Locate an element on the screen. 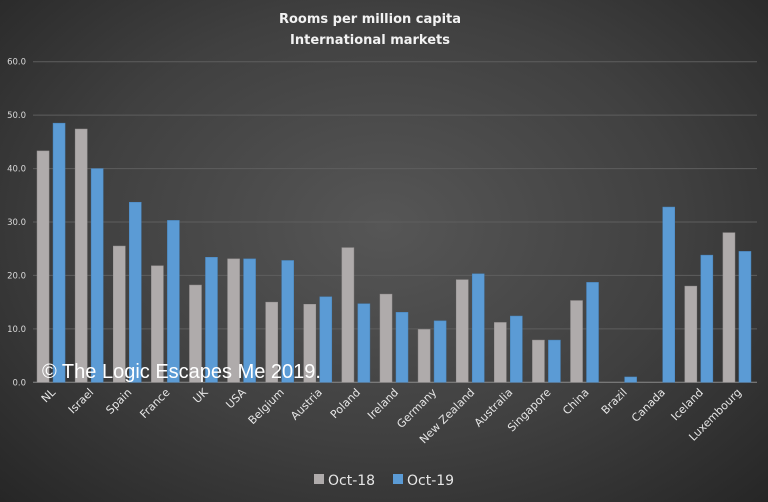 The width and height of the screenshot is (768, 502). watermark: © The Logic Escapes Me 2019. is located at coordinates (181, 372).